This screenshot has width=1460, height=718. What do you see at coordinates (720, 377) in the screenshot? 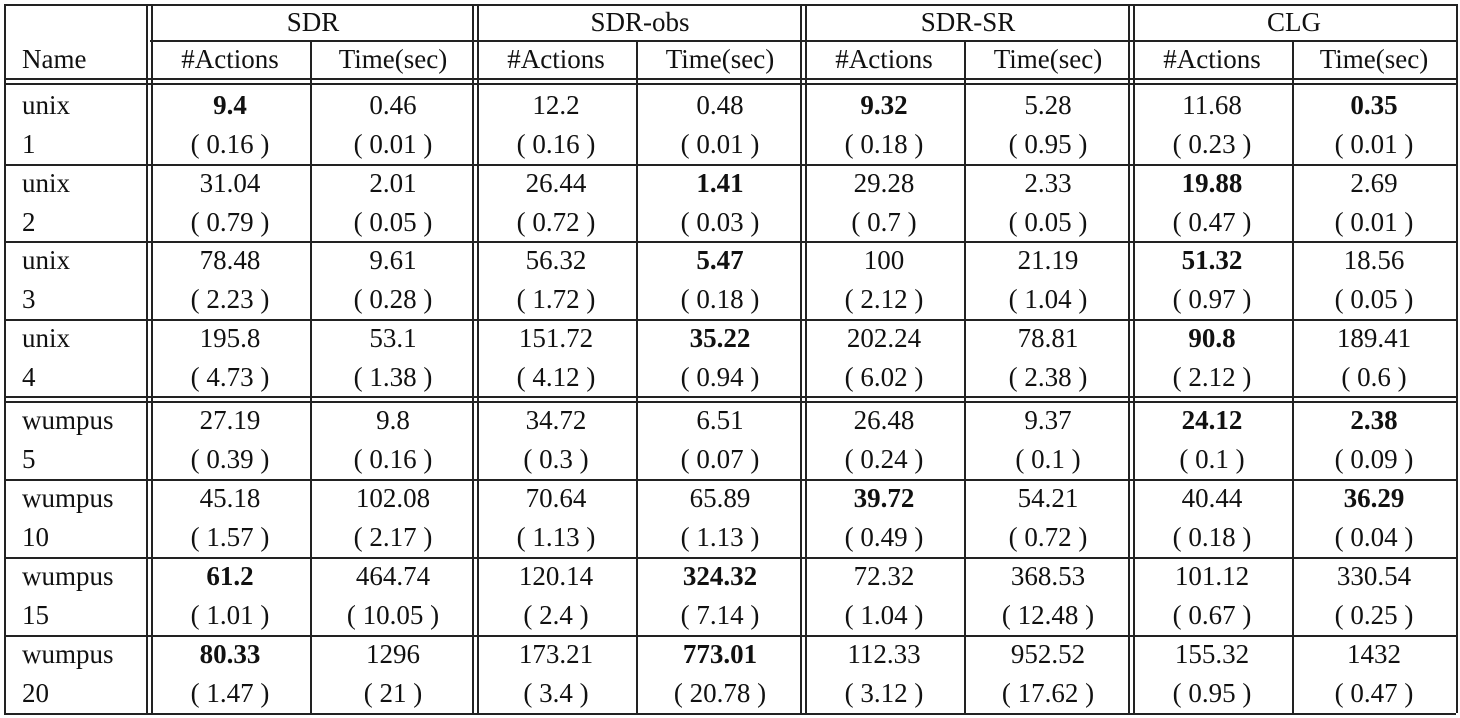
I see `std-value: ( 0.94 )` at bounding box center [720, 377].